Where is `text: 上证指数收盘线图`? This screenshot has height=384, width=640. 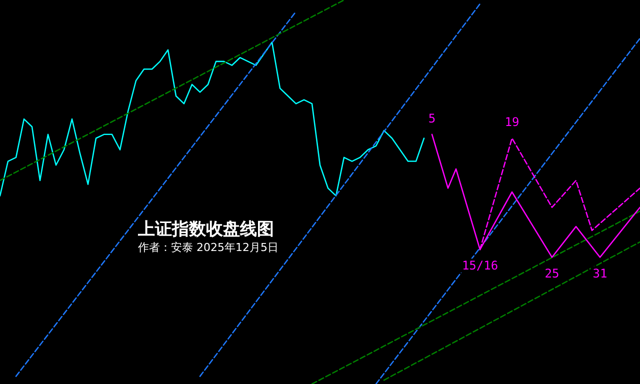 text: 上证指数收盘线图 is located at coordinates (205, 230).